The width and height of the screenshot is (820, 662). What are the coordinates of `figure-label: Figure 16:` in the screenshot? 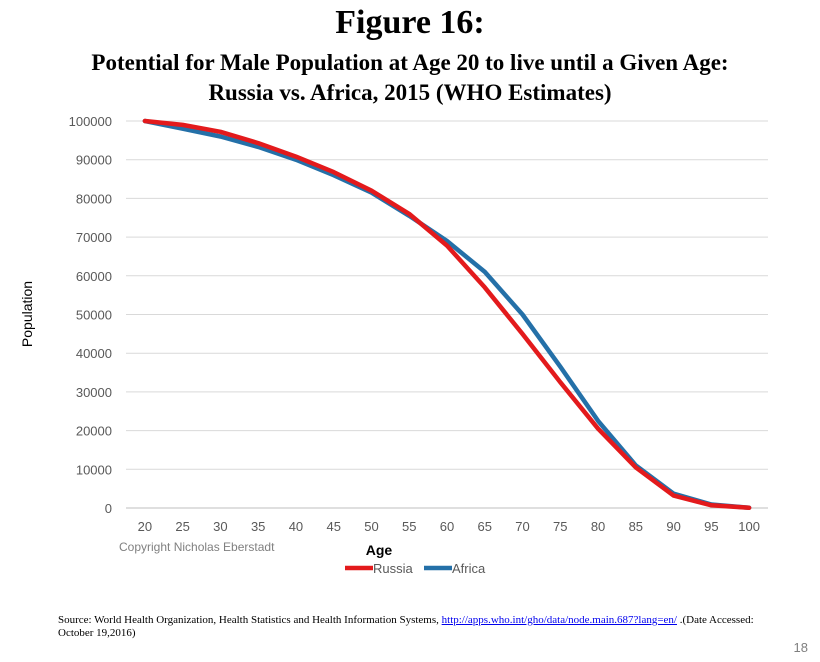 It's located at (410, 22).